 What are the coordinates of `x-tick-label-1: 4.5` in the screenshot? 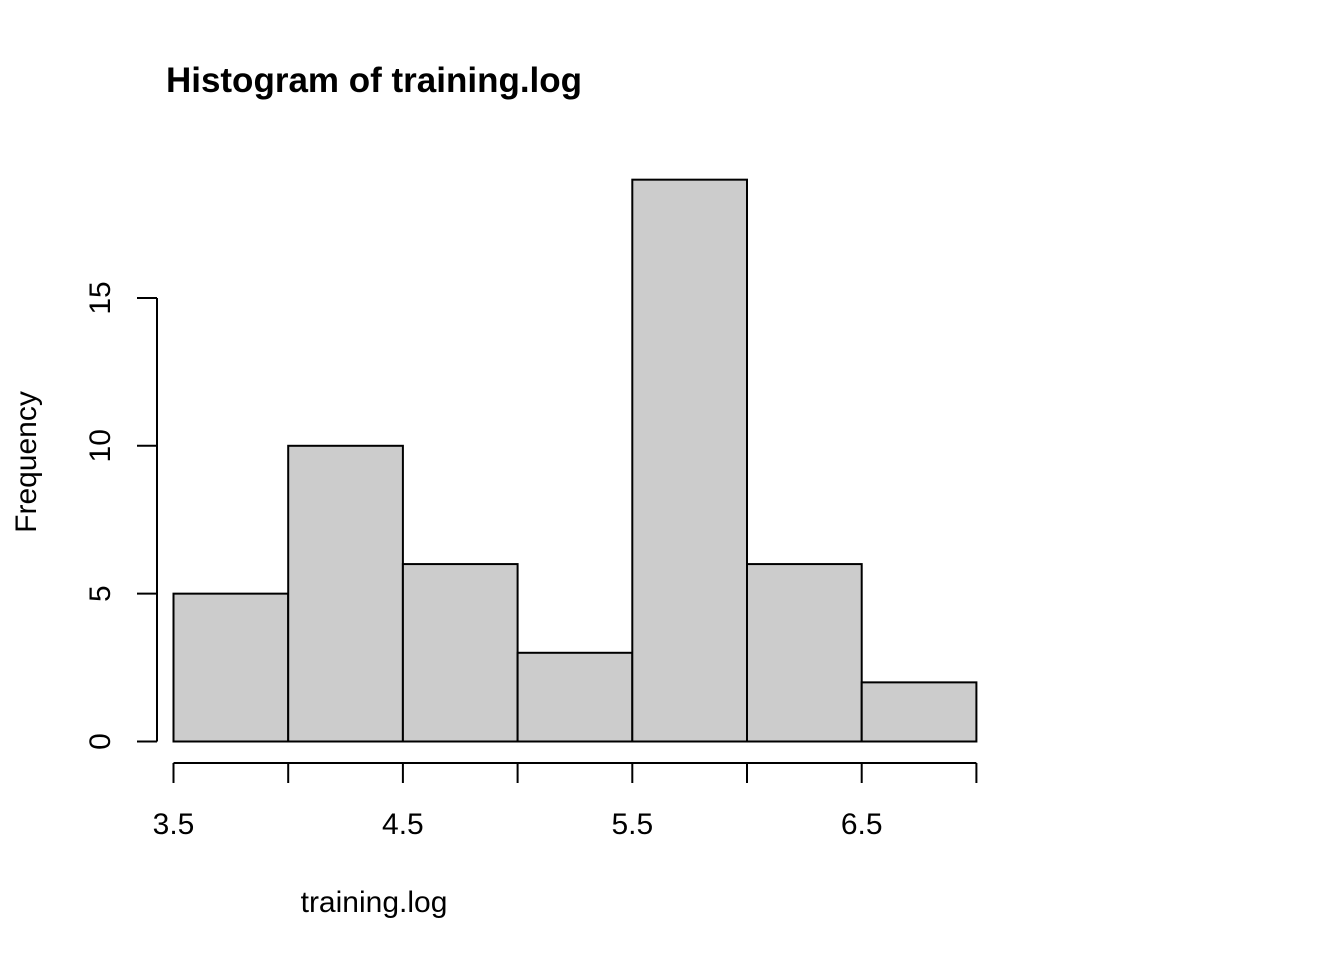 It's located at (403, 824).